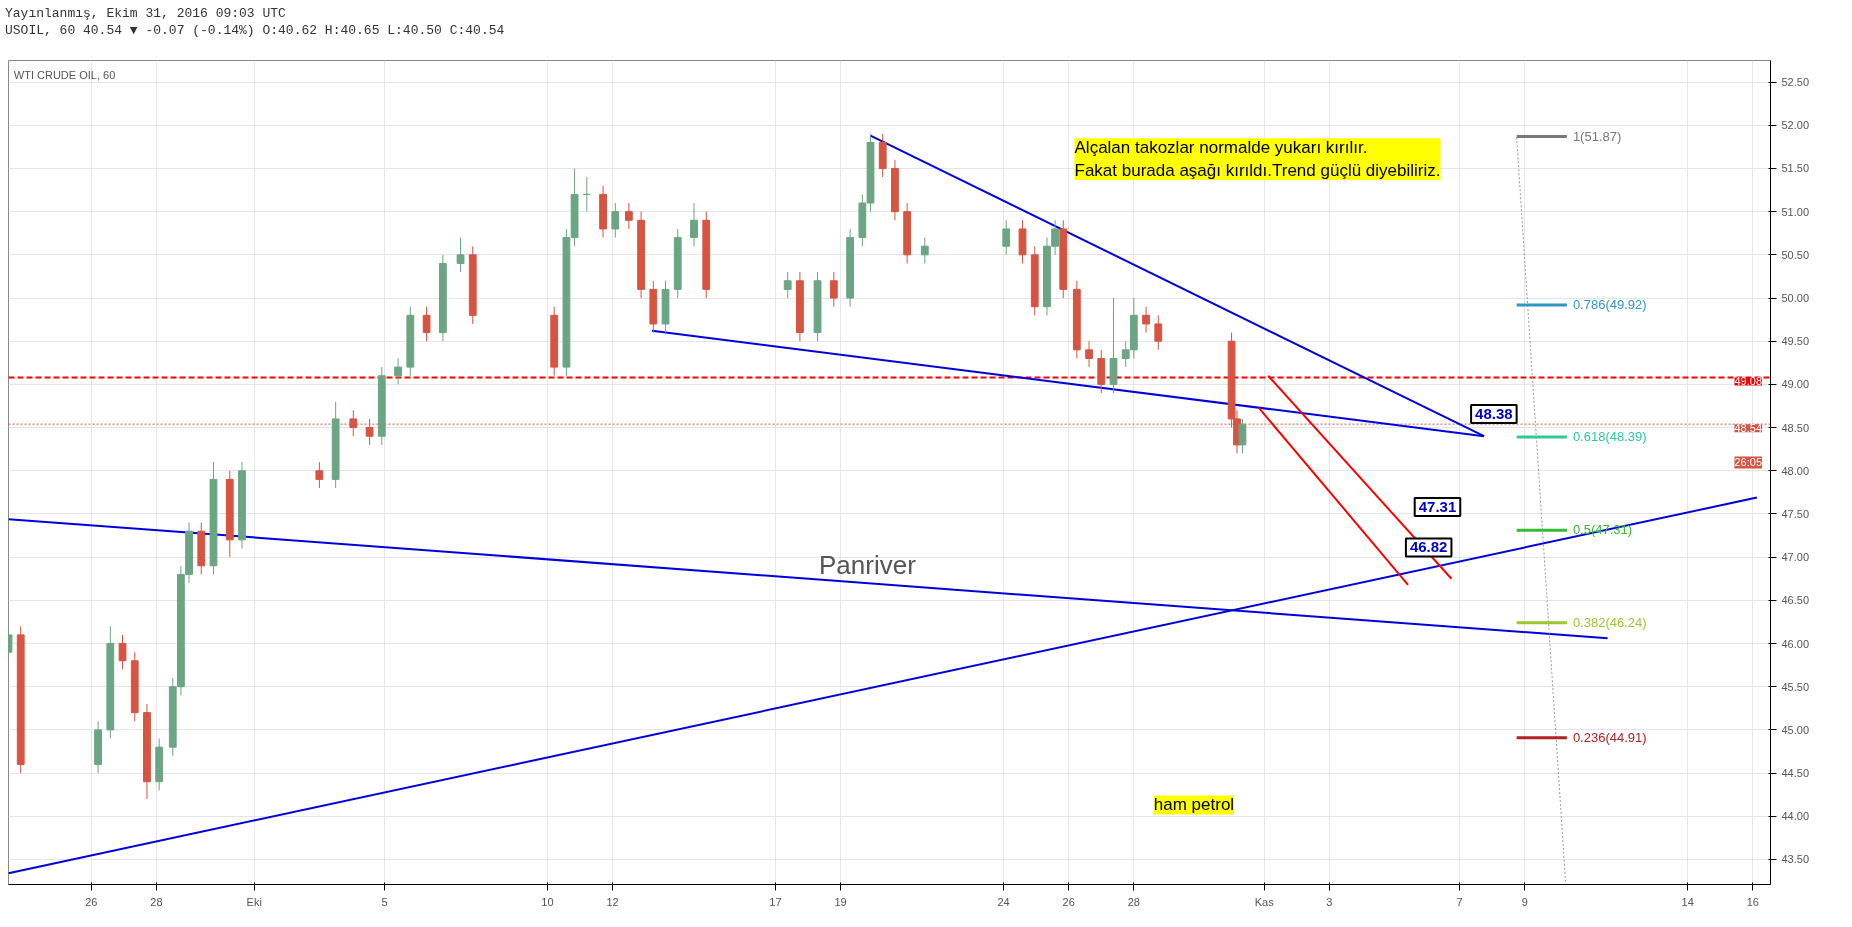 The height and width of the screenshot is (927, 1852). Describe the element at coordinates (1748, 428) in the screenshot. I see `ref-line-label: 48.54` at that location.